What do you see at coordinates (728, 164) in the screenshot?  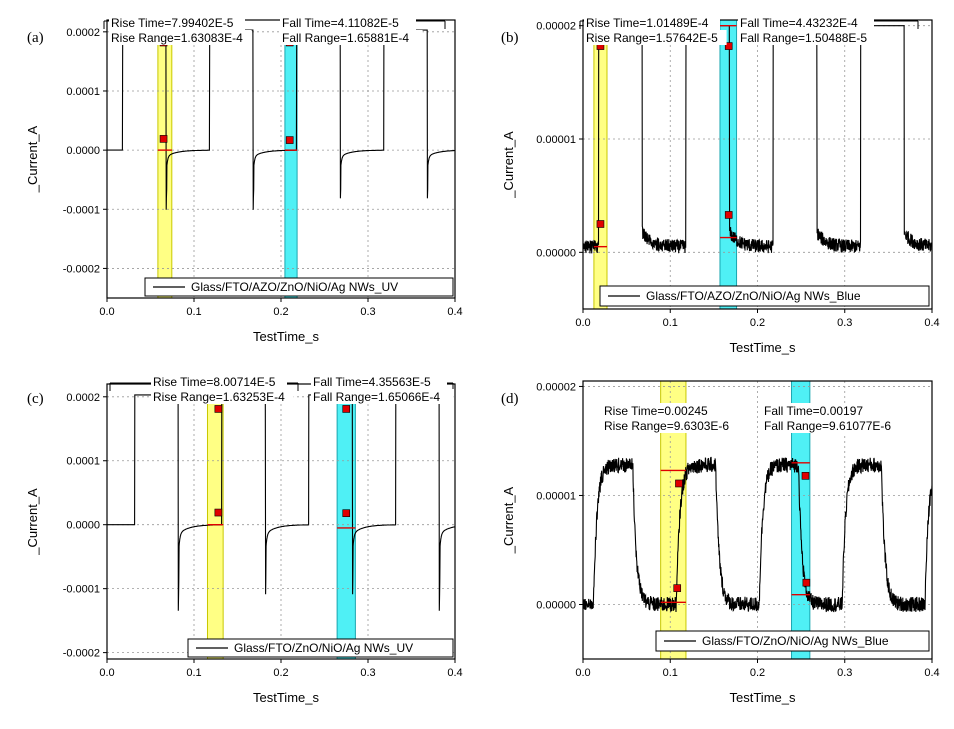 I see `fall-band` at bounding box center [728, 164].